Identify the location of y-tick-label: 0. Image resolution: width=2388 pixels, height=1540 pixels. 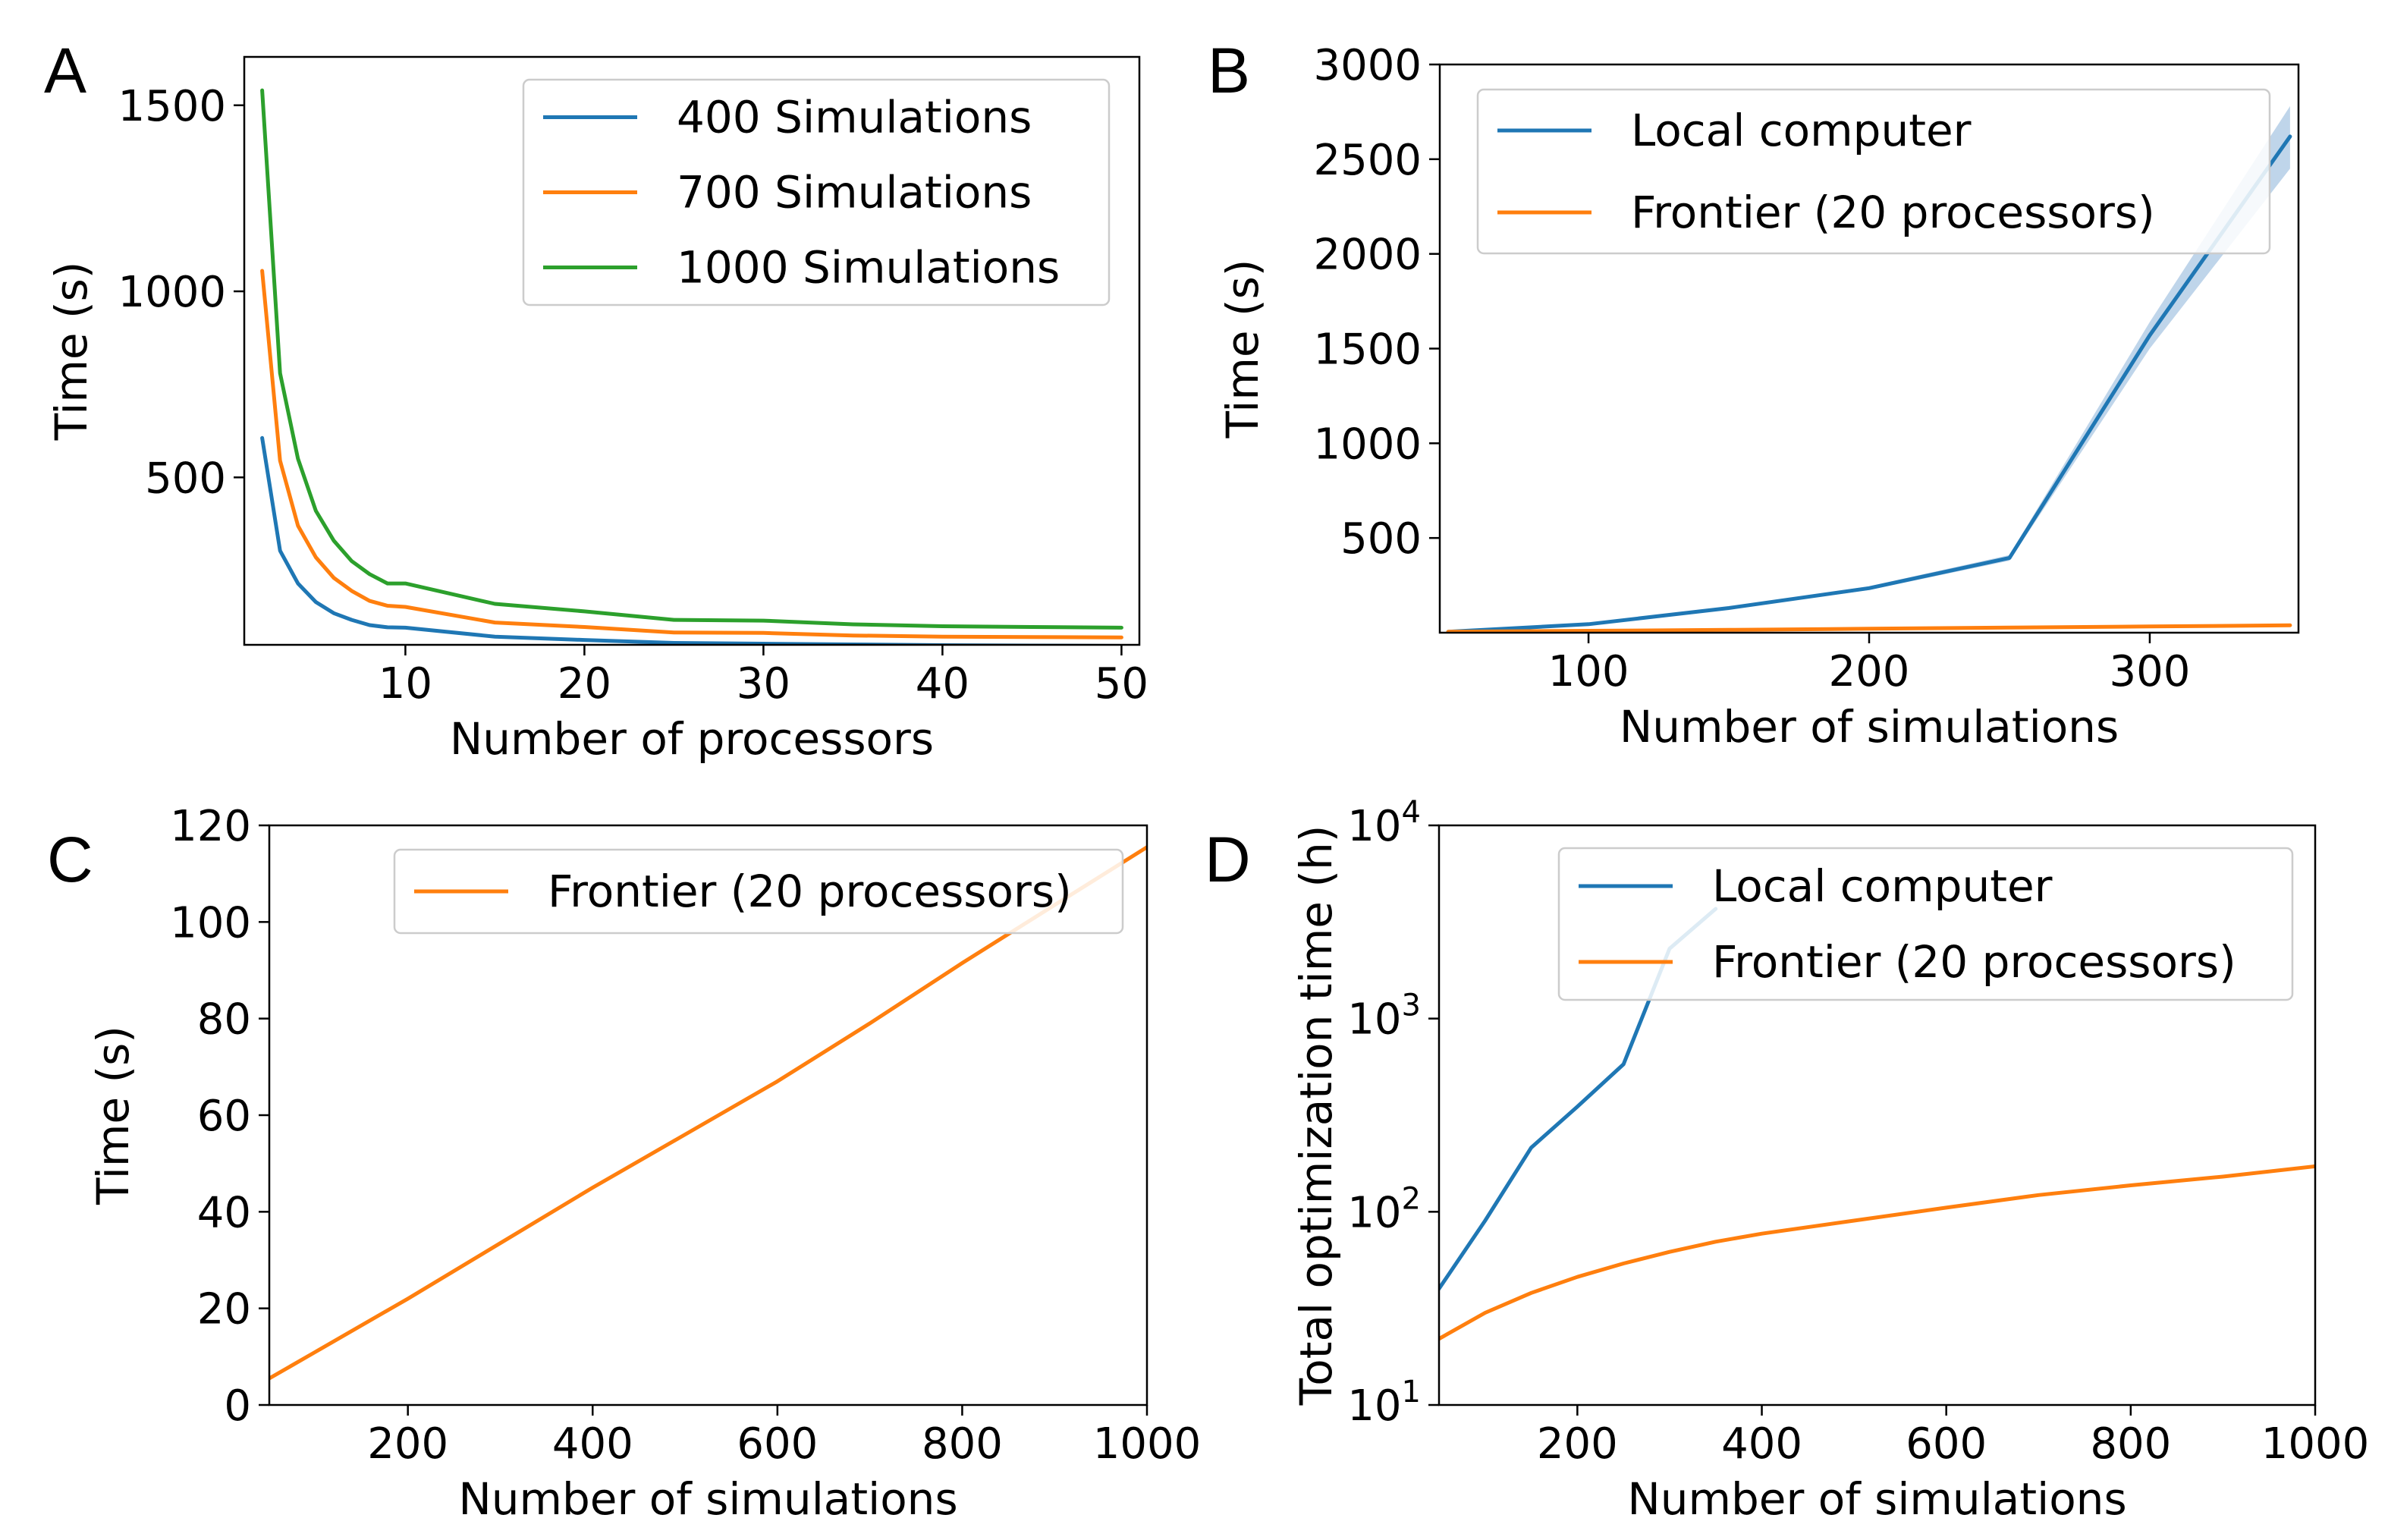
(237, 1406).